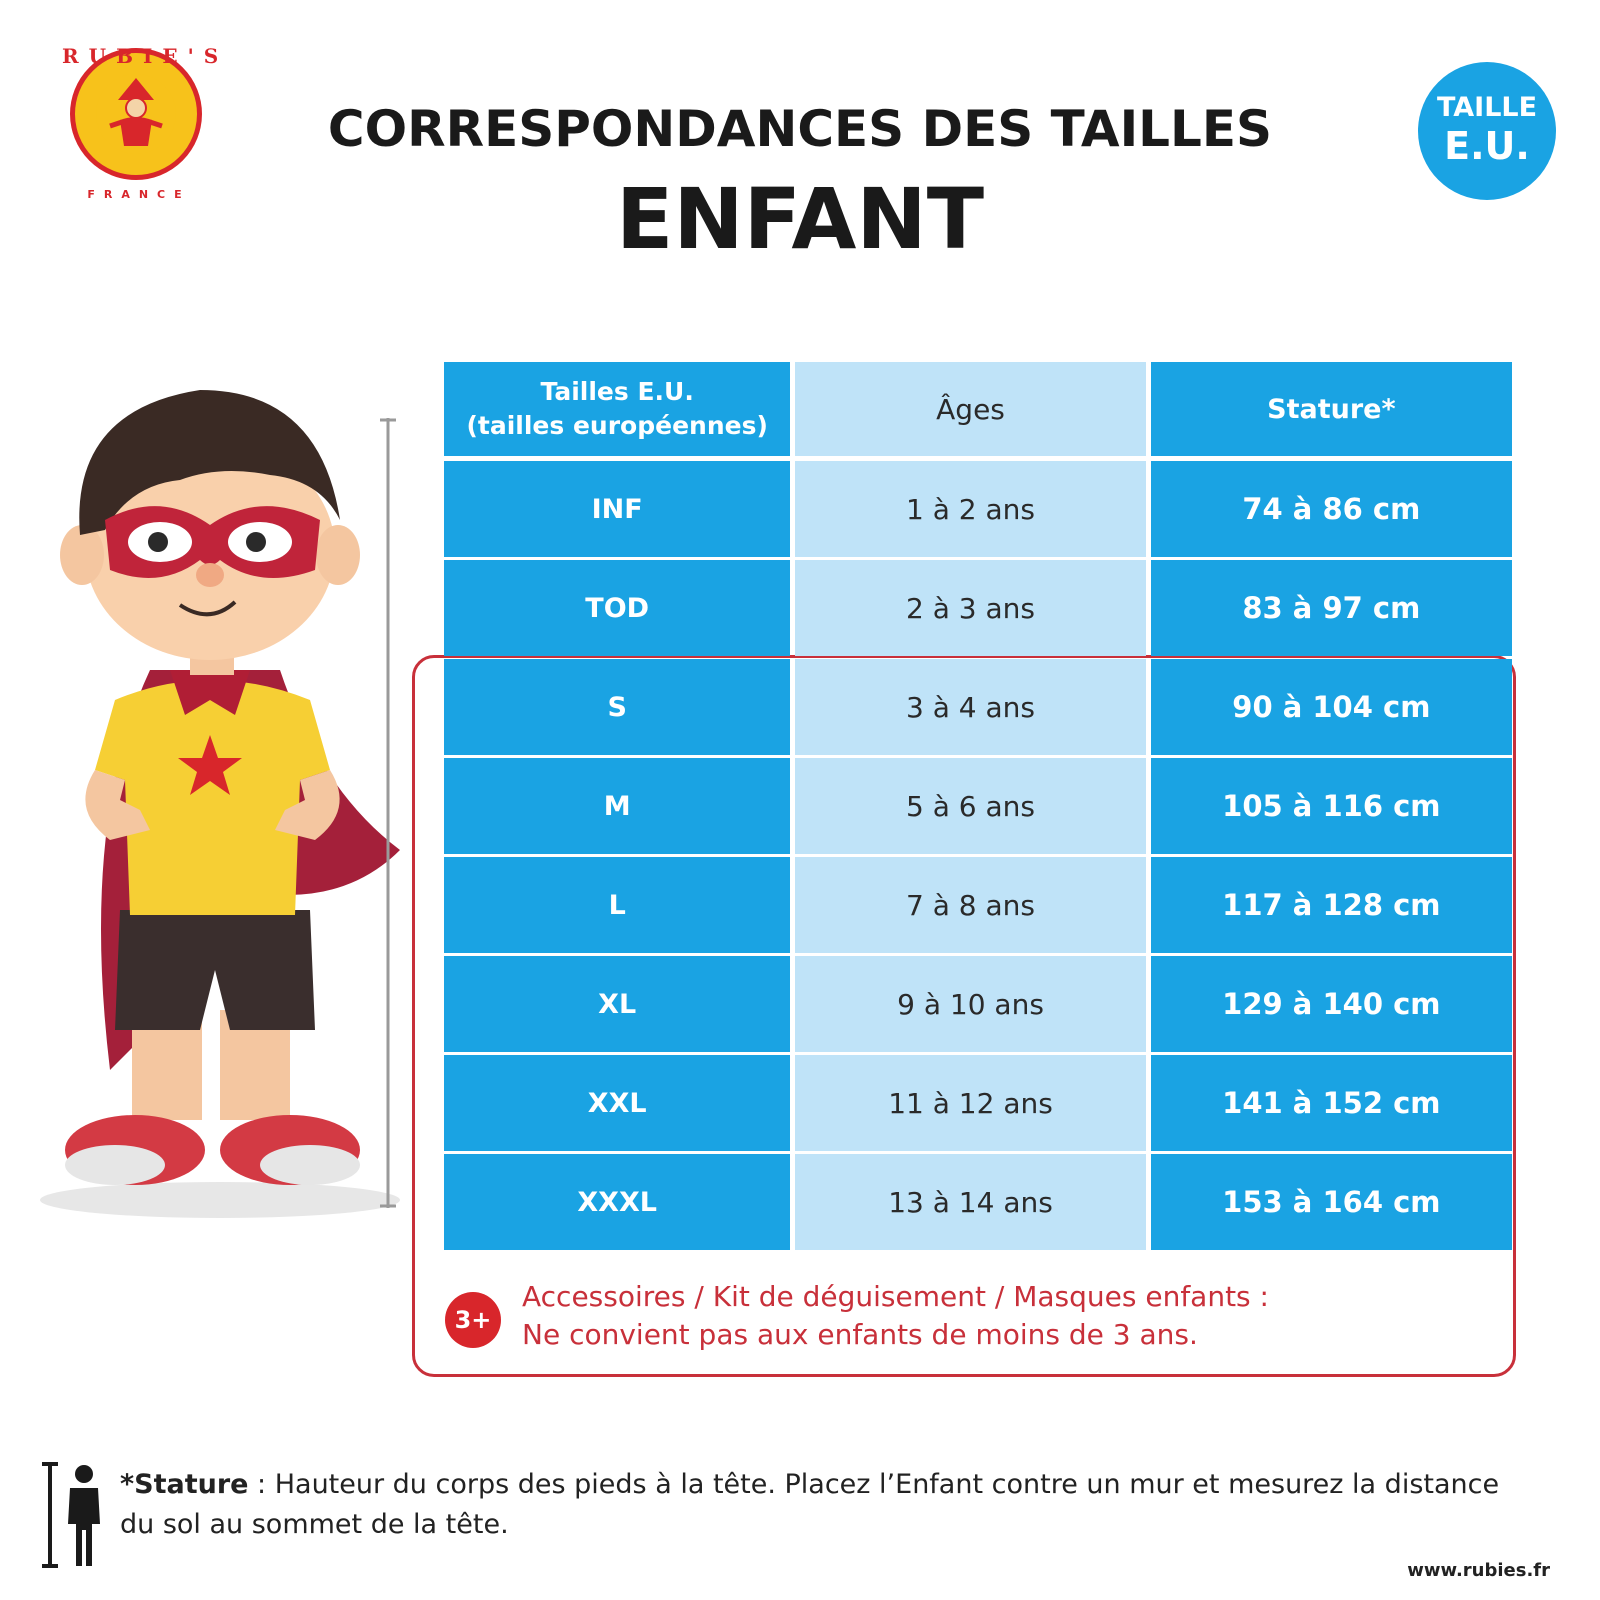 This screenshot has height=1600, width=1600. What do you see at coordinates (1331, 1103) in the screenshot?
I see `stature-cell: 141 à 152 cm` at bounding box center [1331, 1103].